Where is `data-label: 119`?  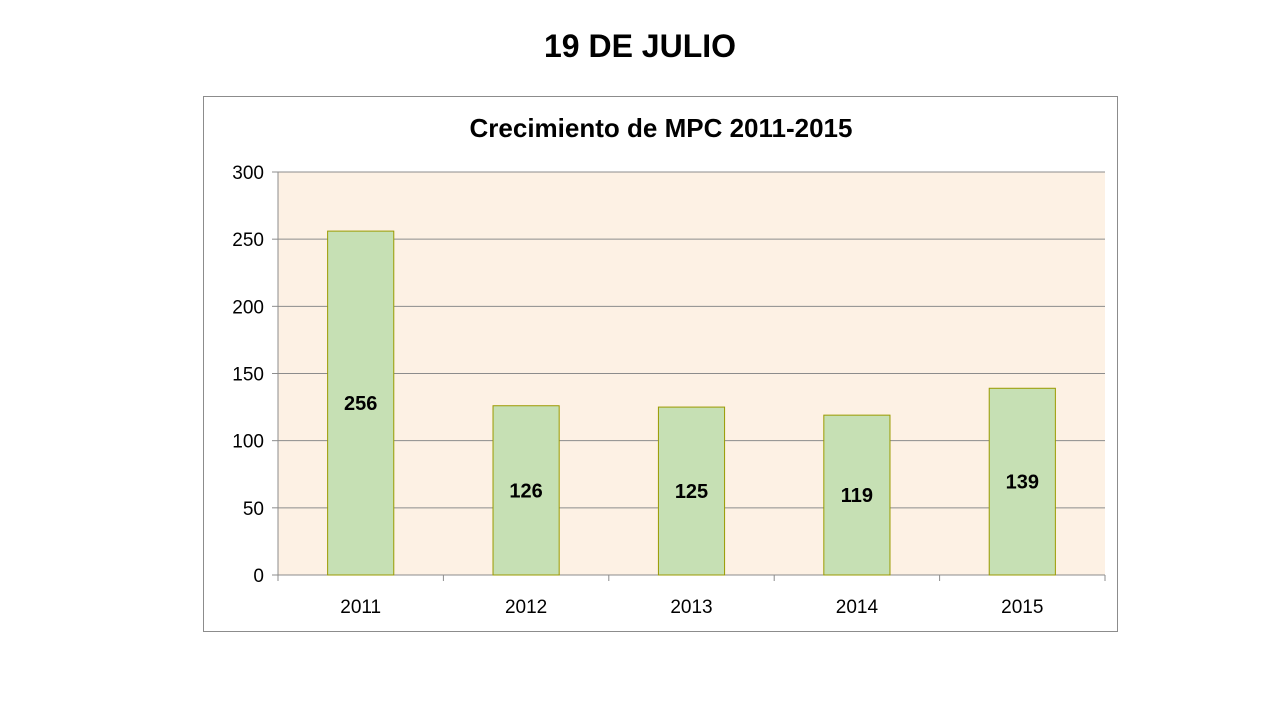 data-label: 119 is located at coordinates (857, 496).